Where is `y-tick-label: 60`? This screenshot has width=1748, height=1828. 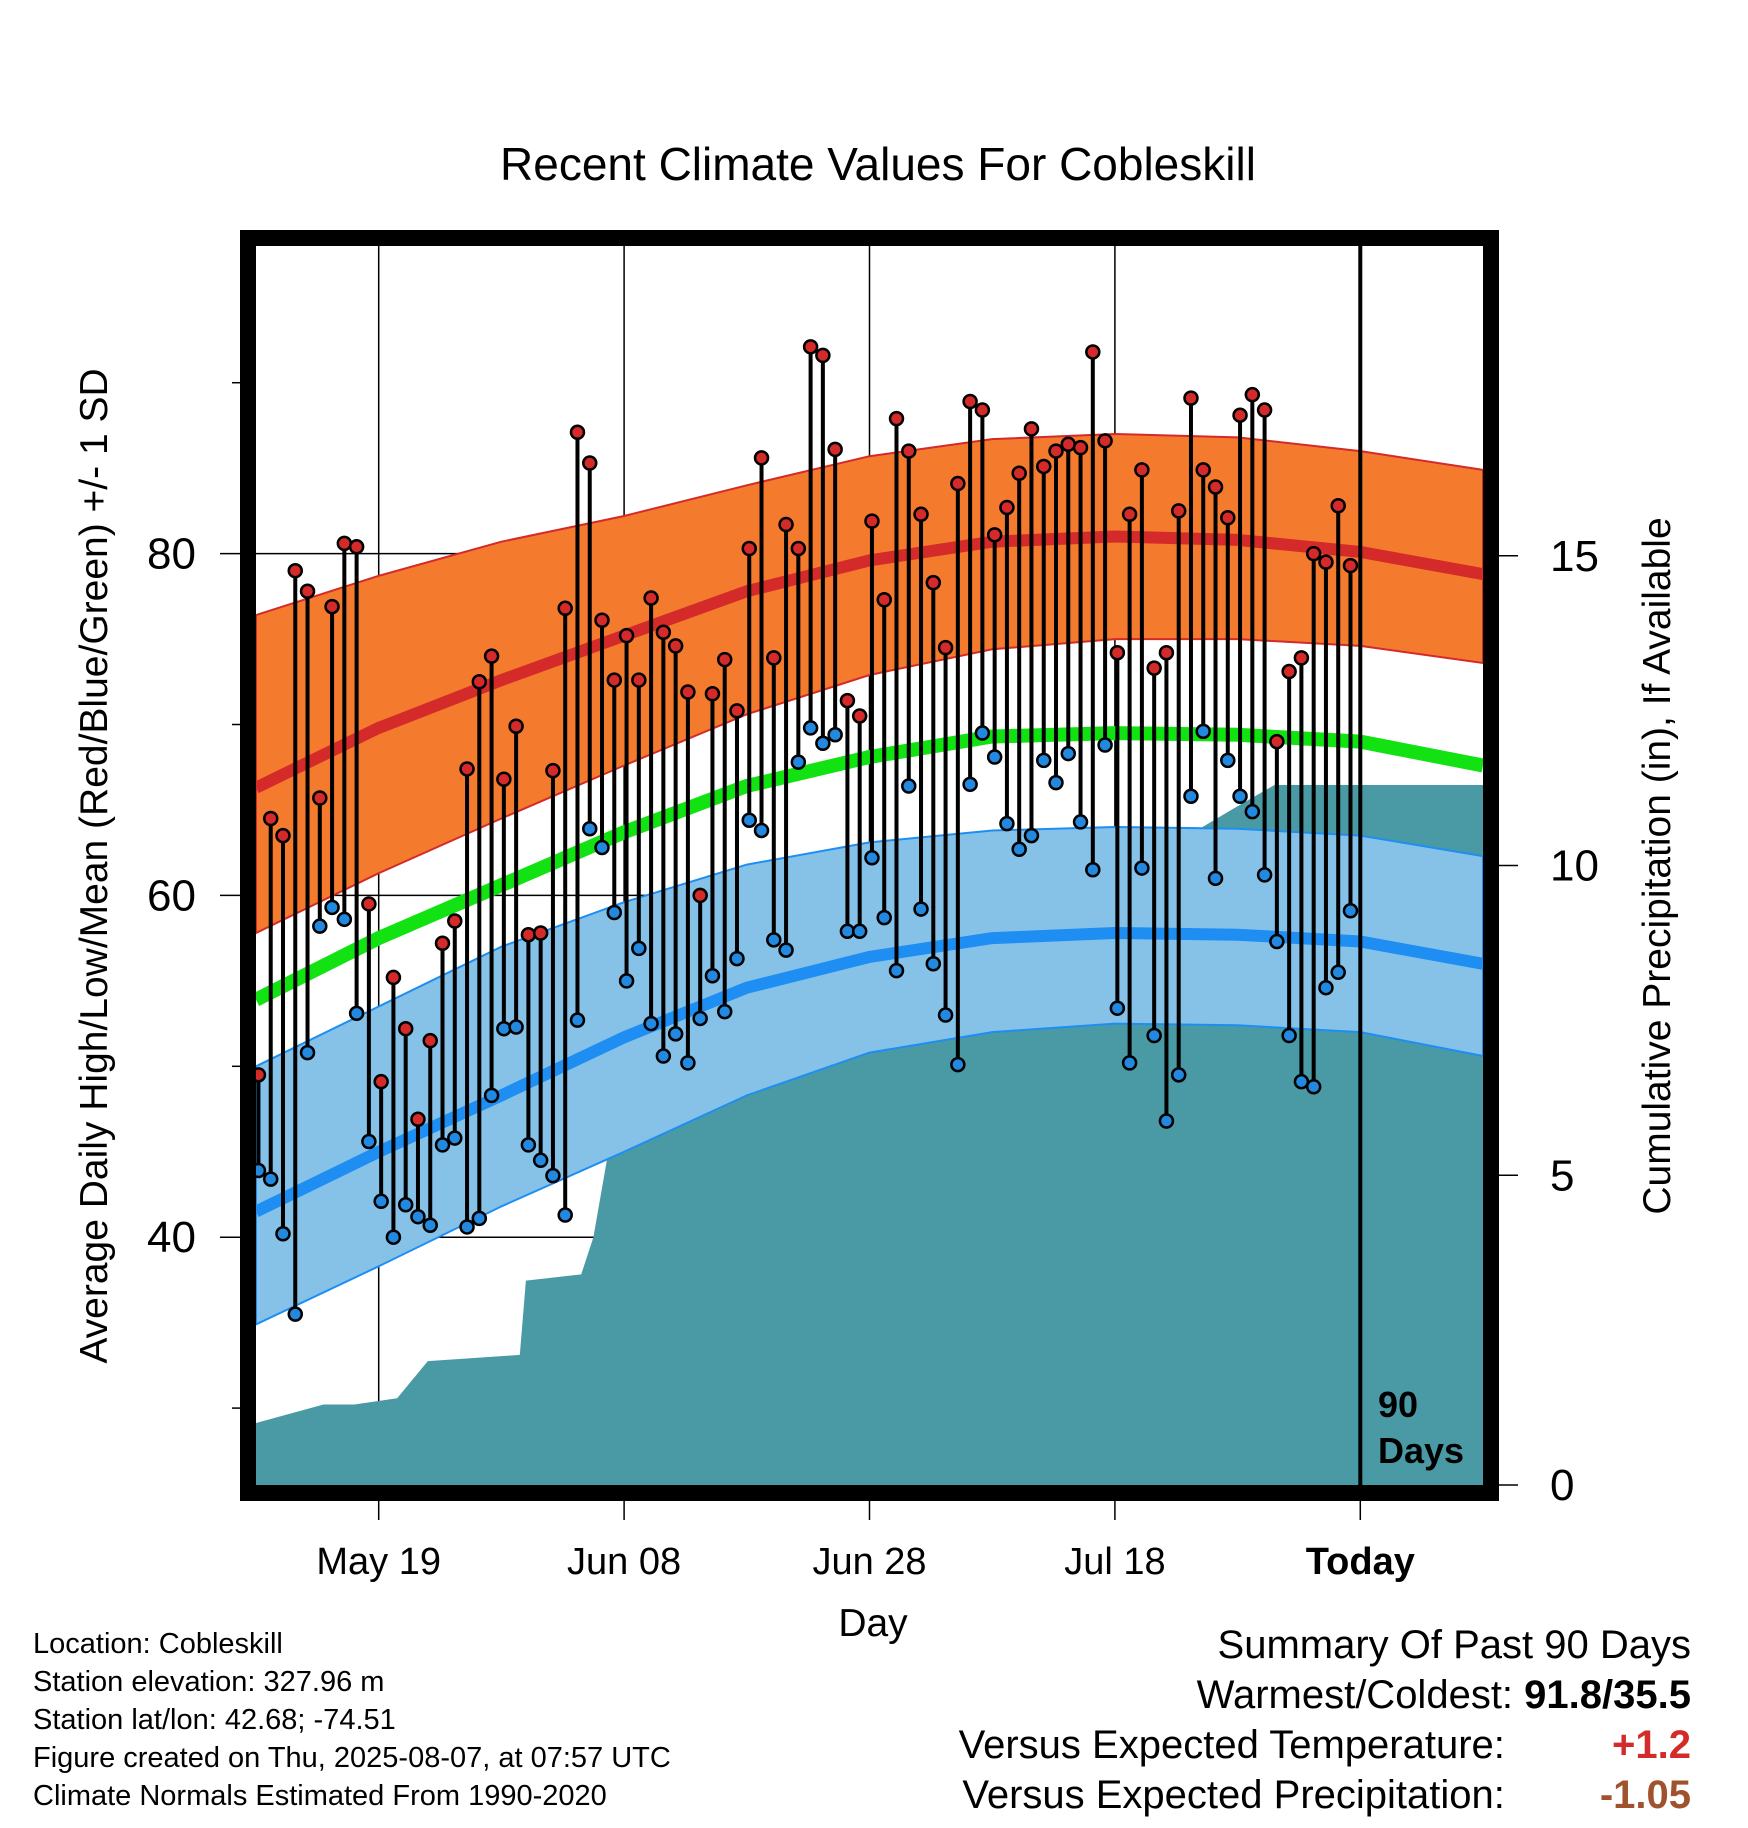 y-tick-label: 60 is located at coordinates (171, 895).